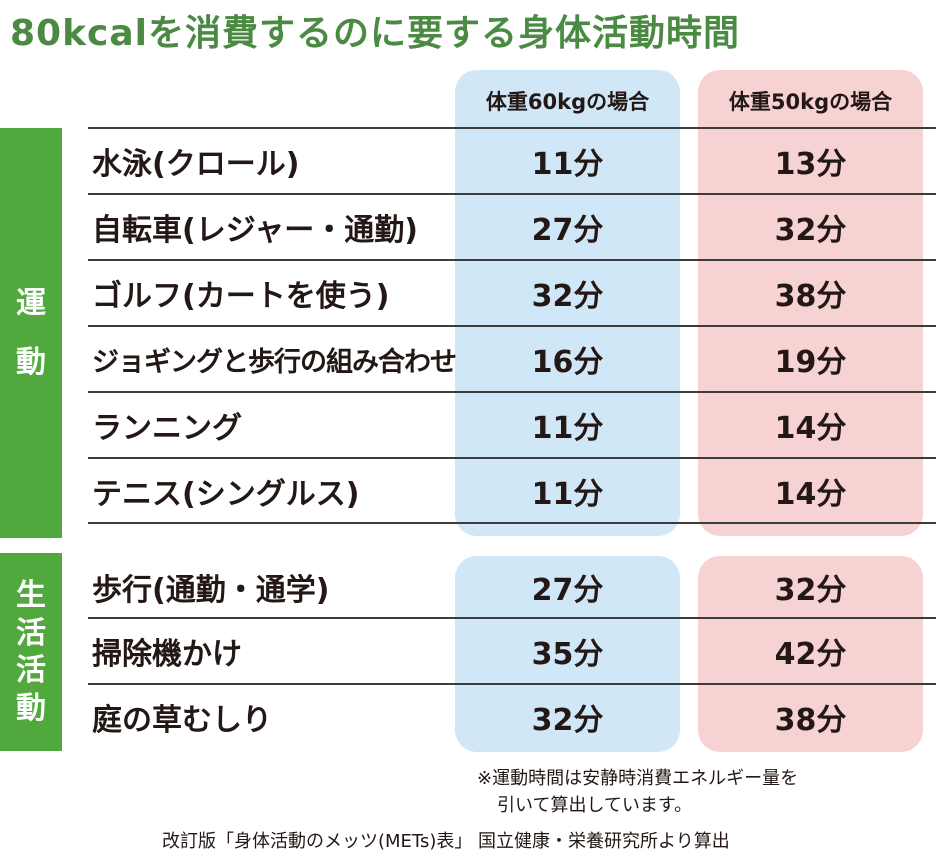 This screenshot has height=860, width=937. Describe the element at coordinates (211, 590) in the screenshot. I see `activity-name: 歩行(通勤・通学)` at that location.